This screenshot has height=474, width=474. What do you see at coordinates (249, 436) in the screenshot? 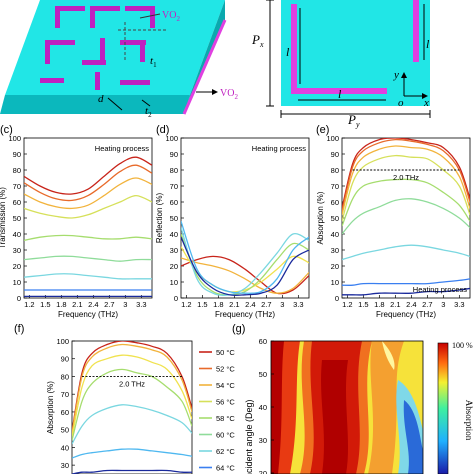
I see `heatmap-ylabel: Incident angle (Deg)` at bounding box center [249, 436].